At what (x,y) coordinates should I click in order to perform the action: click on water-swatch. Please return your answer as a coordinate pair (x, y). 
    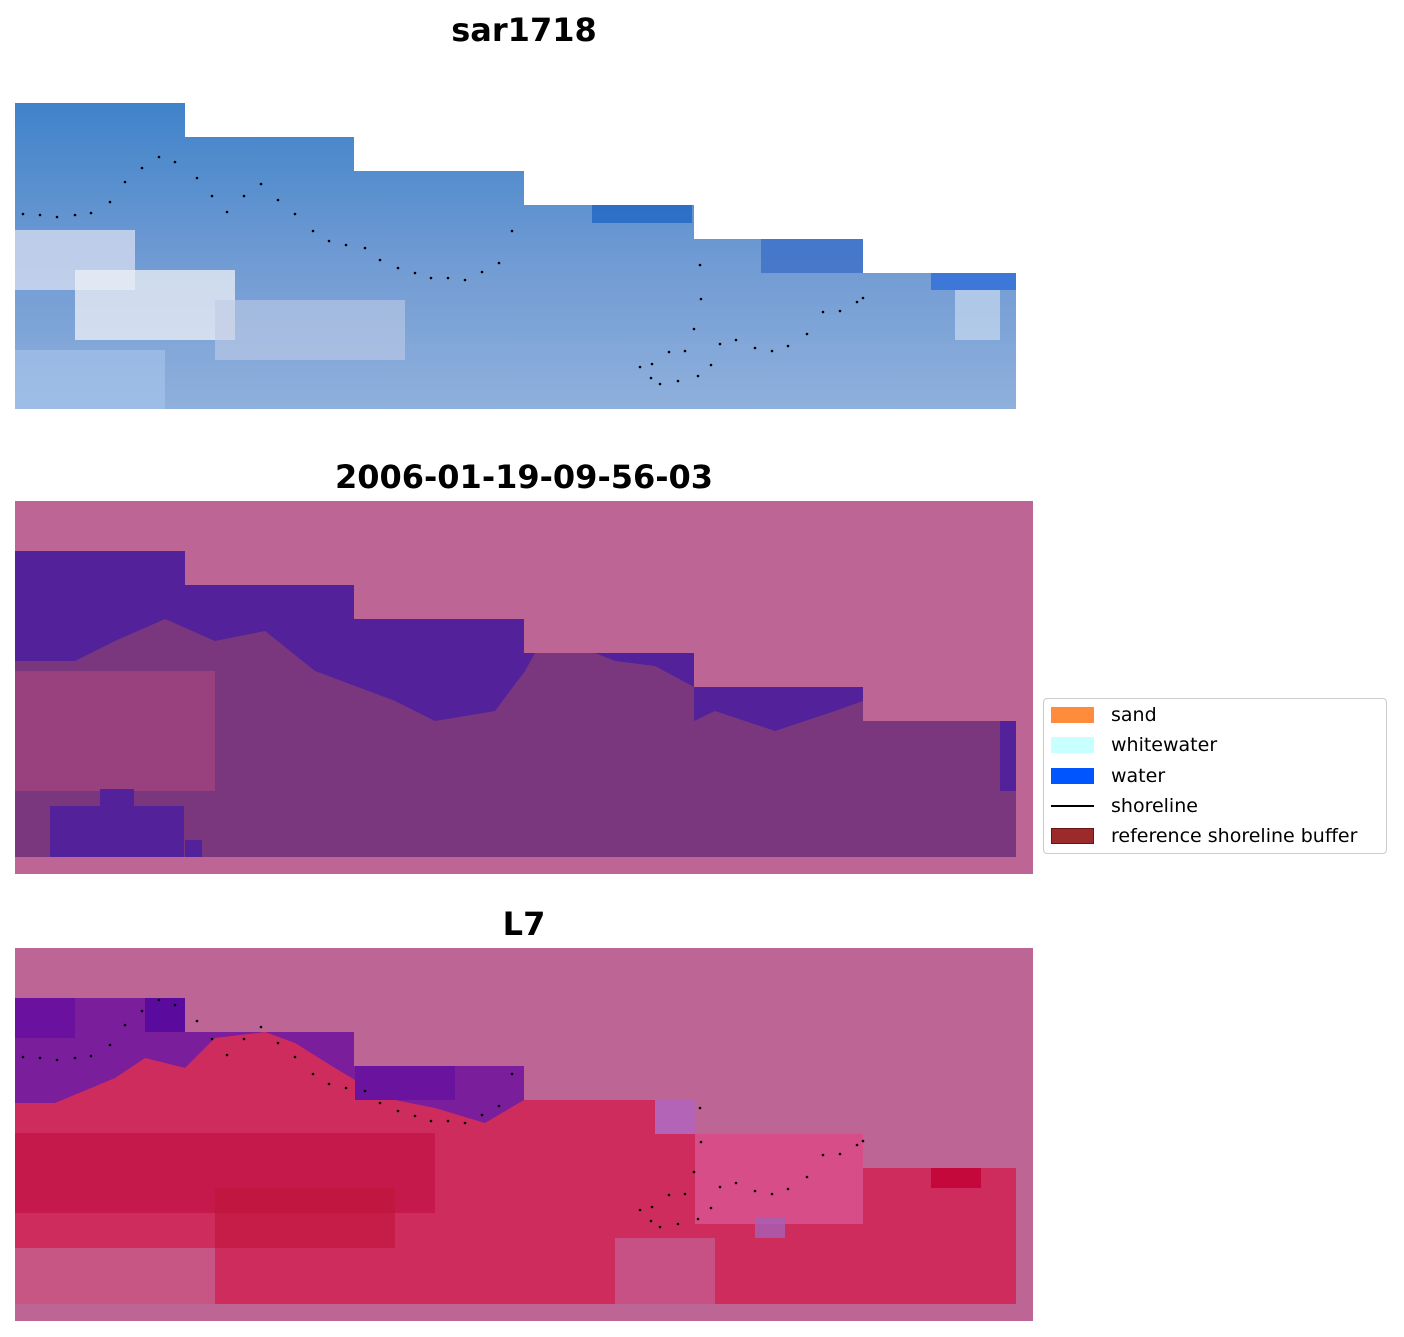
    Looking at the image, I should click on (1072, 776).